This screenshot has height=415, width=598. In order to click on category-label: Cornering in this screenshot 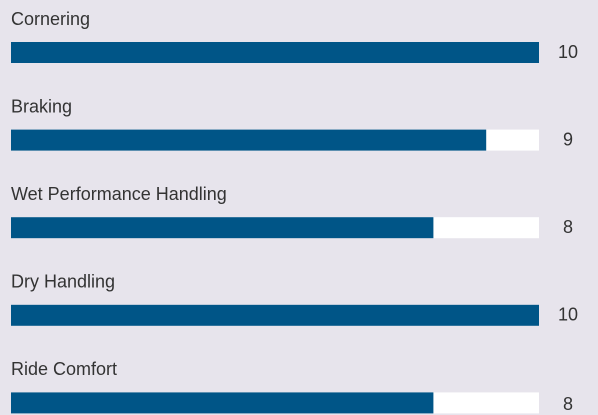, I will do `click(50, 19)`.